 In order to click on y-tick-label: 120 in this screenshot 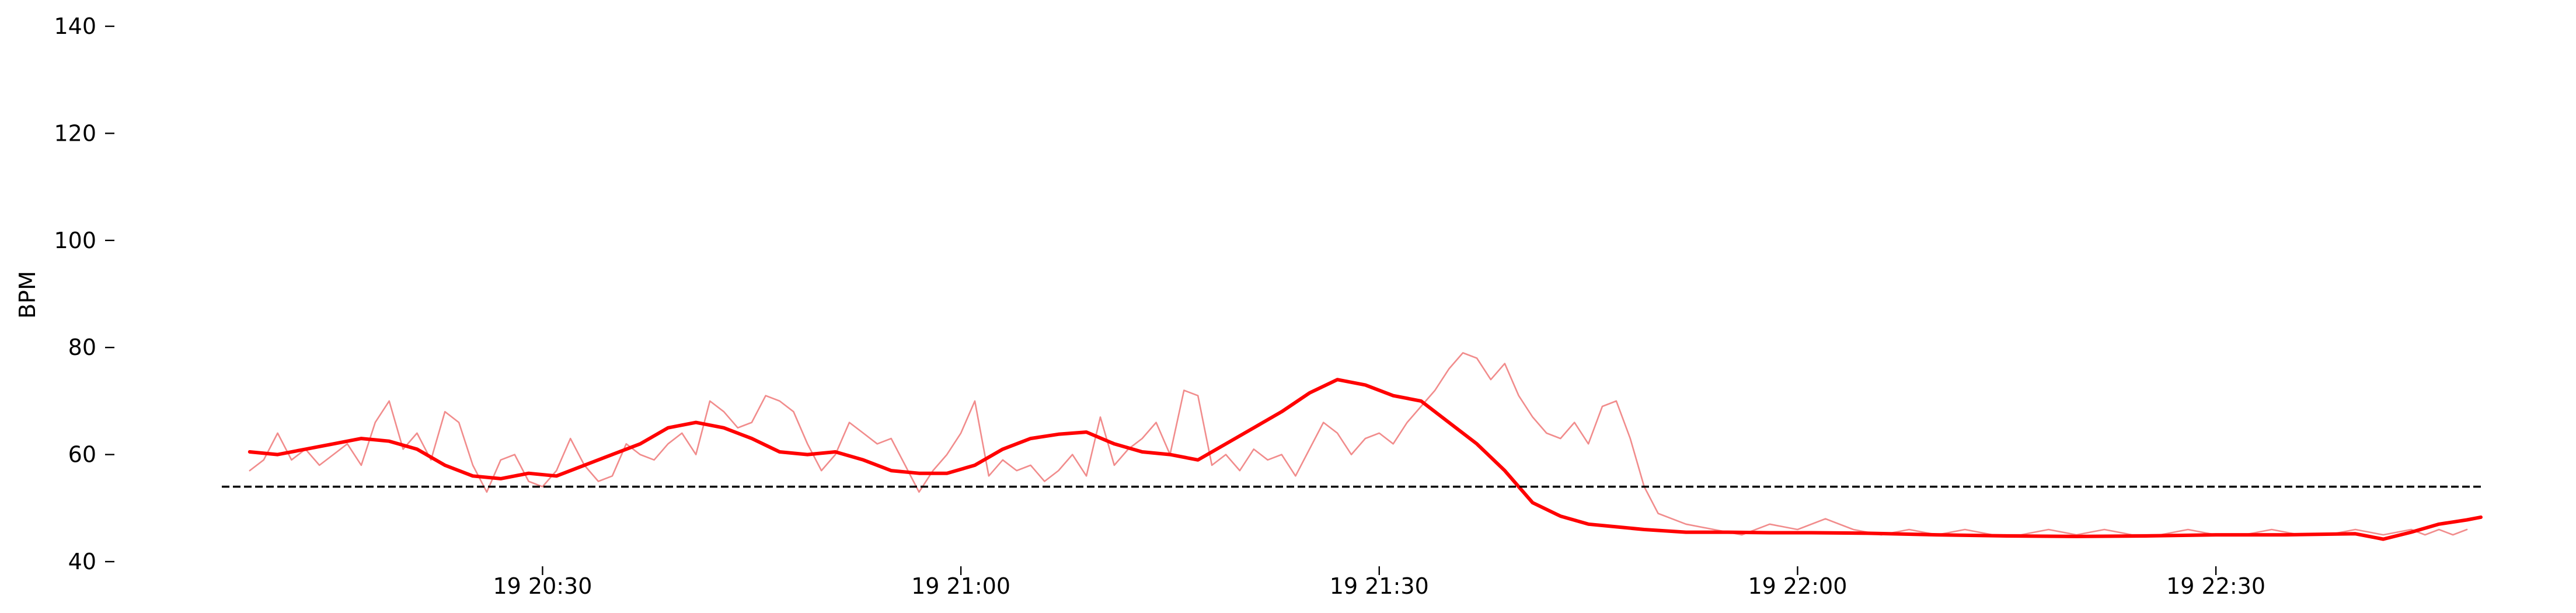, I will do `click(75, 133)`.